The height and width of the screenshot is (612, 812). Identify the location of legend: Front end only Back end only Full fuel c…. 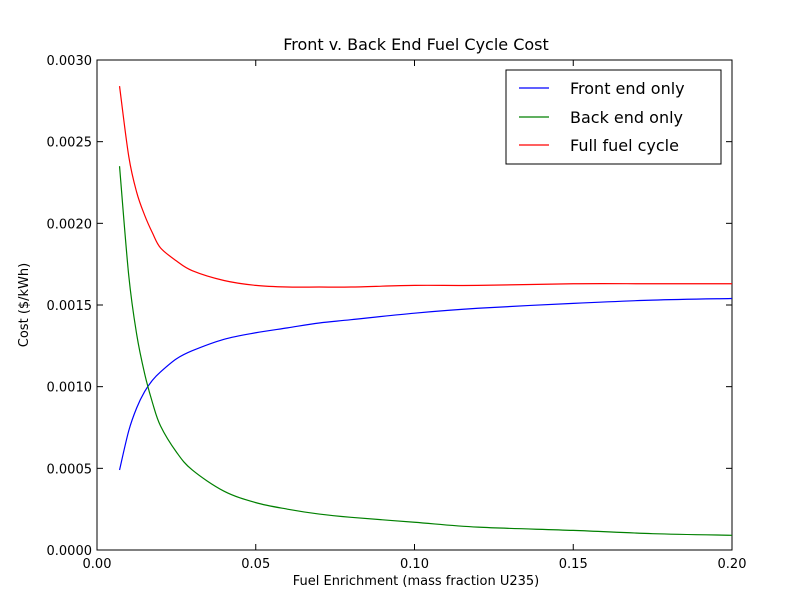
(613, 117).